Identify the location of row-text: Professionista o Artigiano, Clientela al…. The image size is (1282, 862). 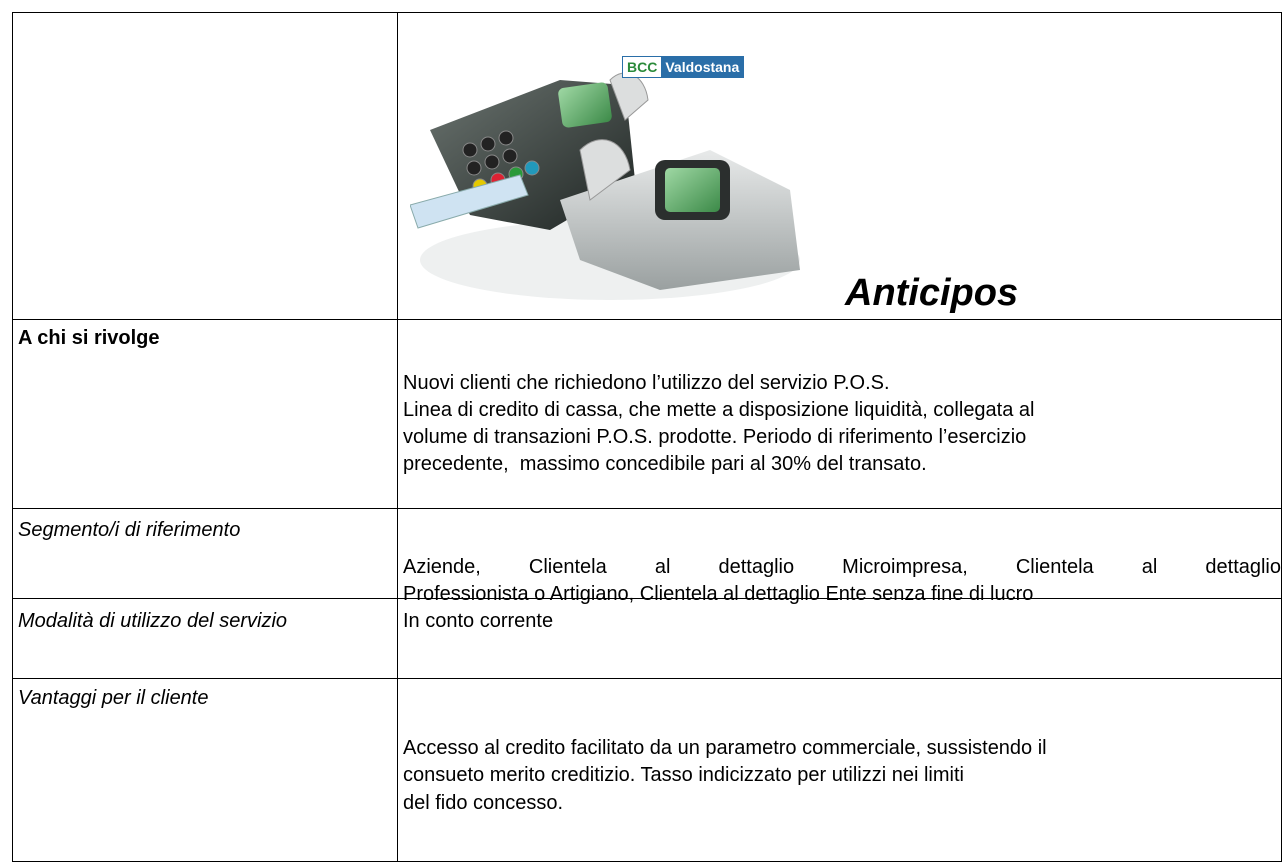
(718, 594).